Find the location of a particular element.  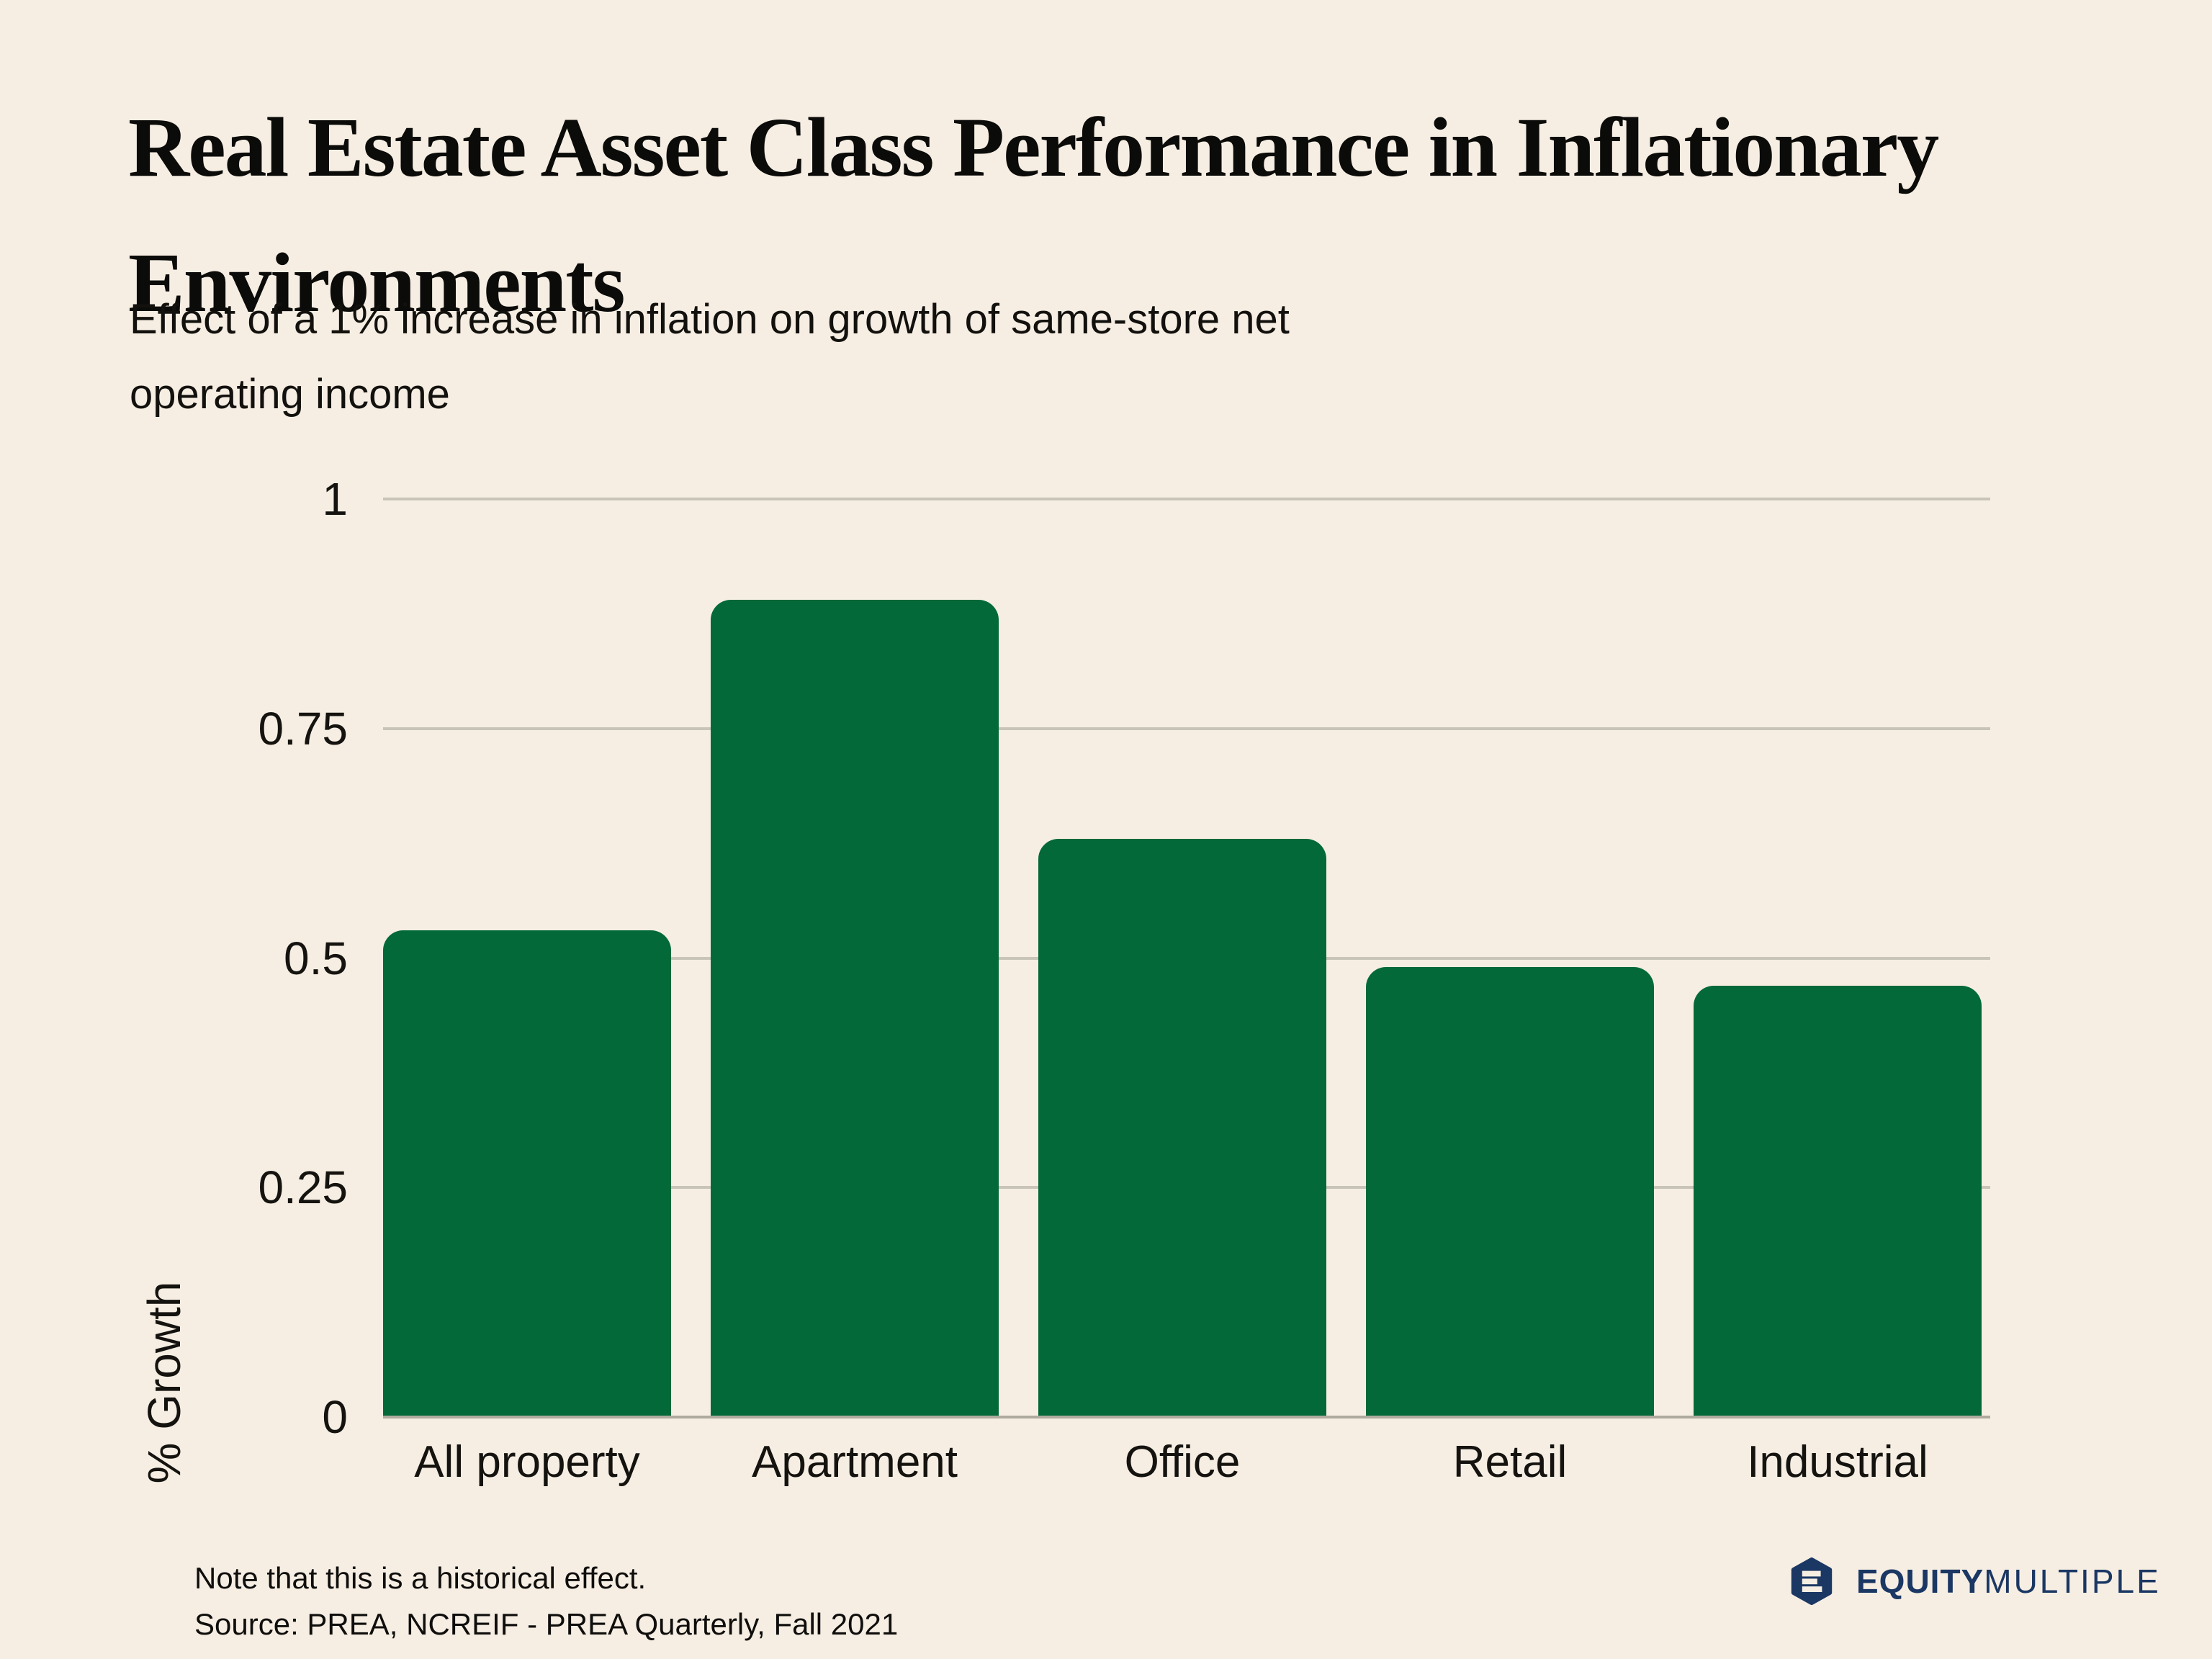

y-axis-title: % Growth is located at coordinates (164, 1382).